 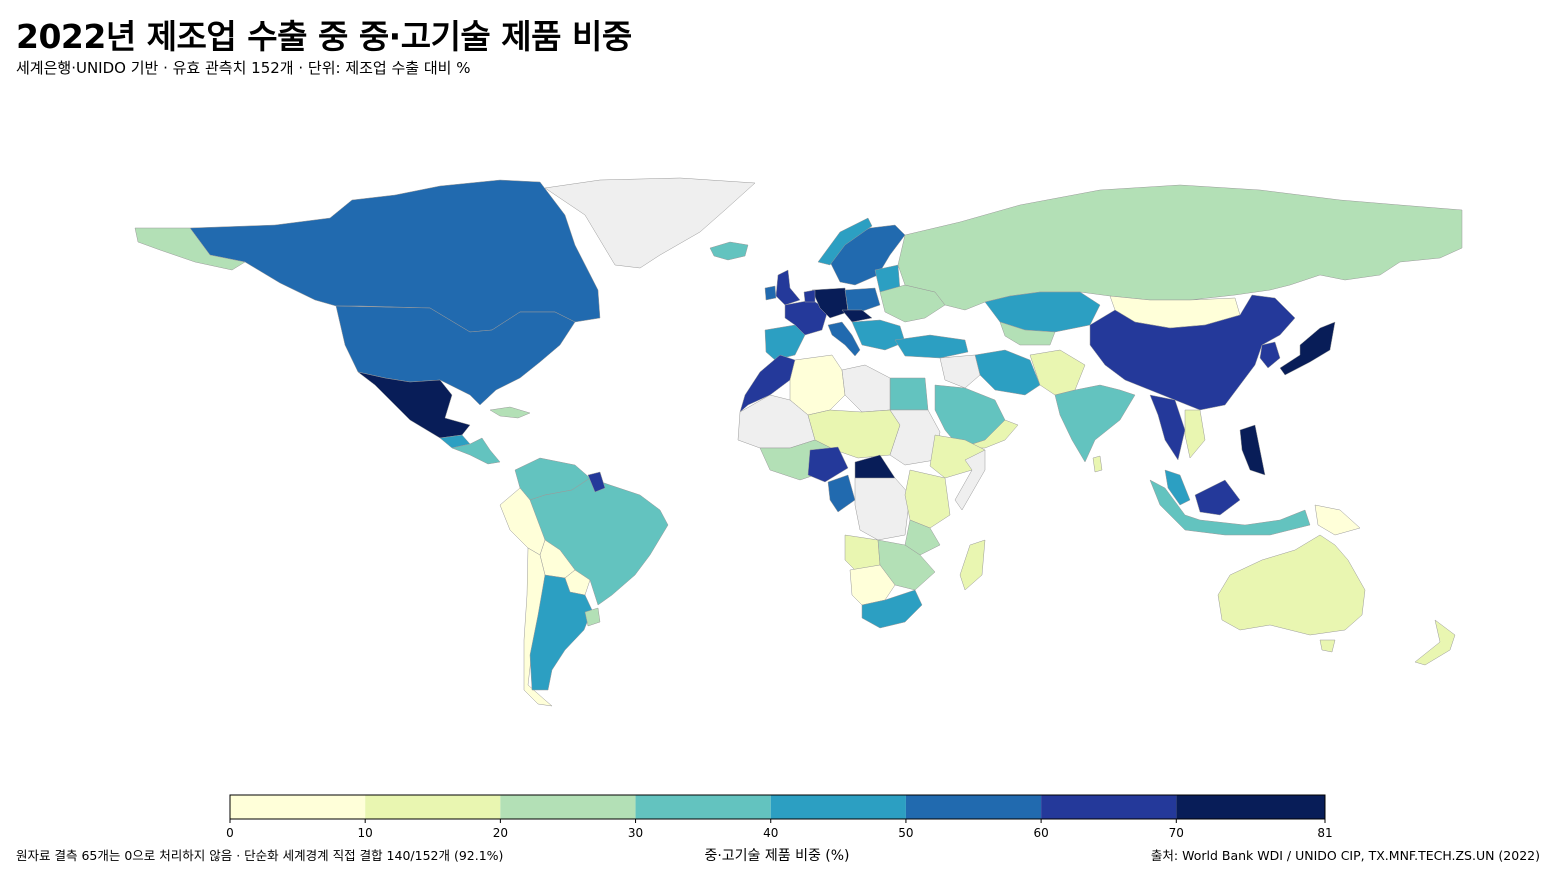 I want to click on legend-frame, so click(x=777, y=807).